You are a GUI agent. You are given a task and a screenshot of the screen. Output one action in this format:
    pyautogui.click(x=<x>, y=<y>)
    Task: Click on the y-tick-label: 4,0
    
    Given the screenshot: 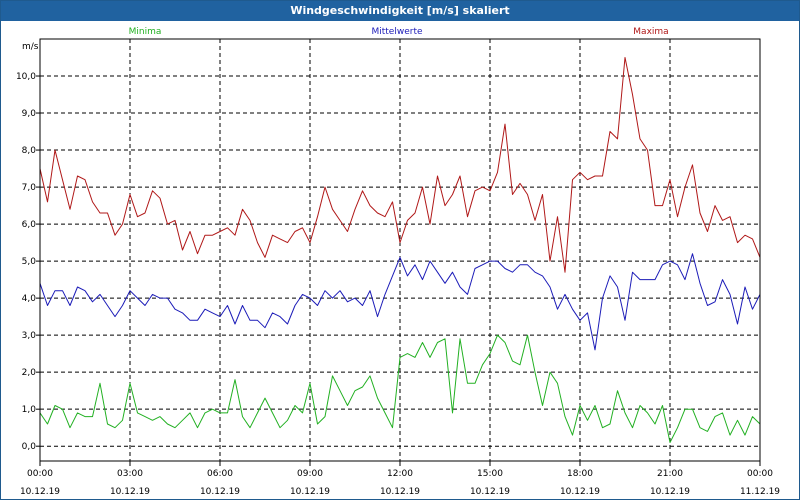 What is the action you would take?
    pyautogui.click(x=29, y=299)
    